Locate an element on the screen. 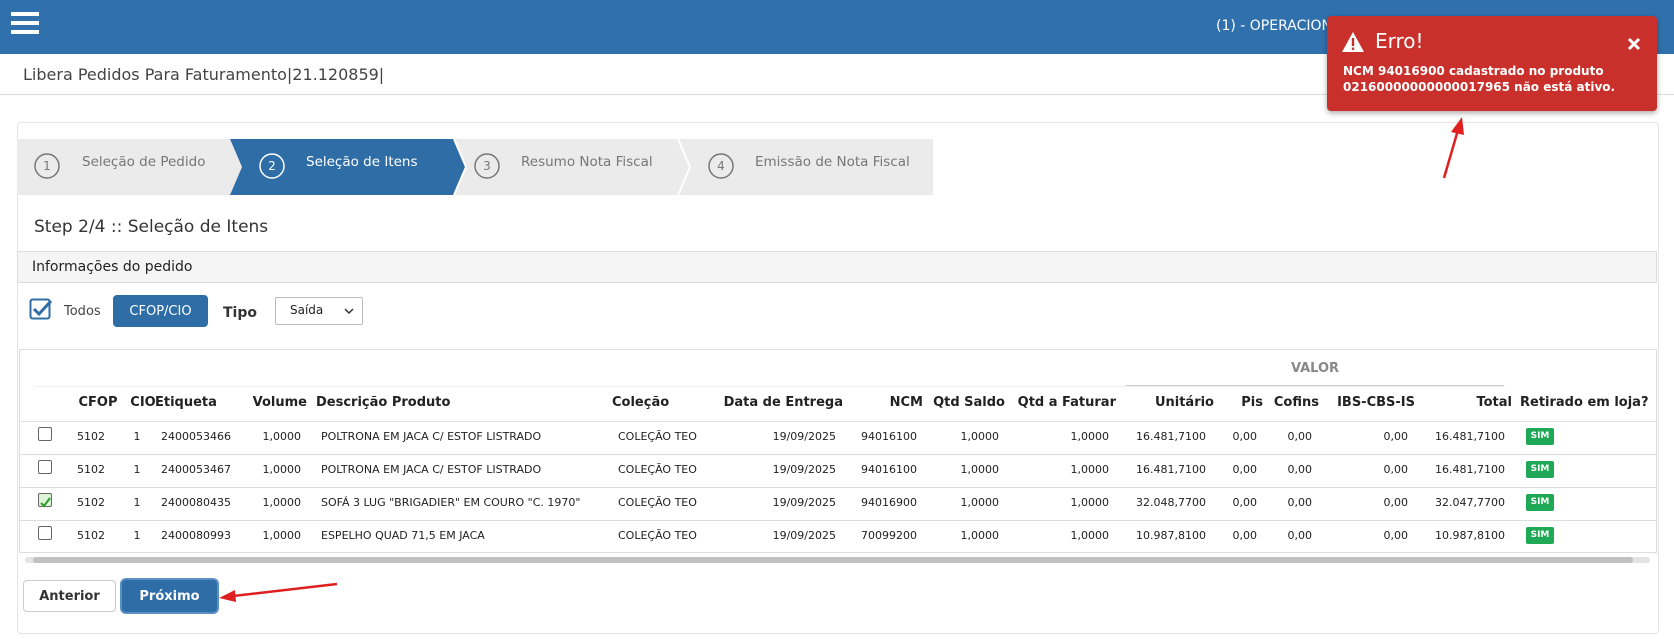  step-number: 1 is located at coordinates (47, 166).